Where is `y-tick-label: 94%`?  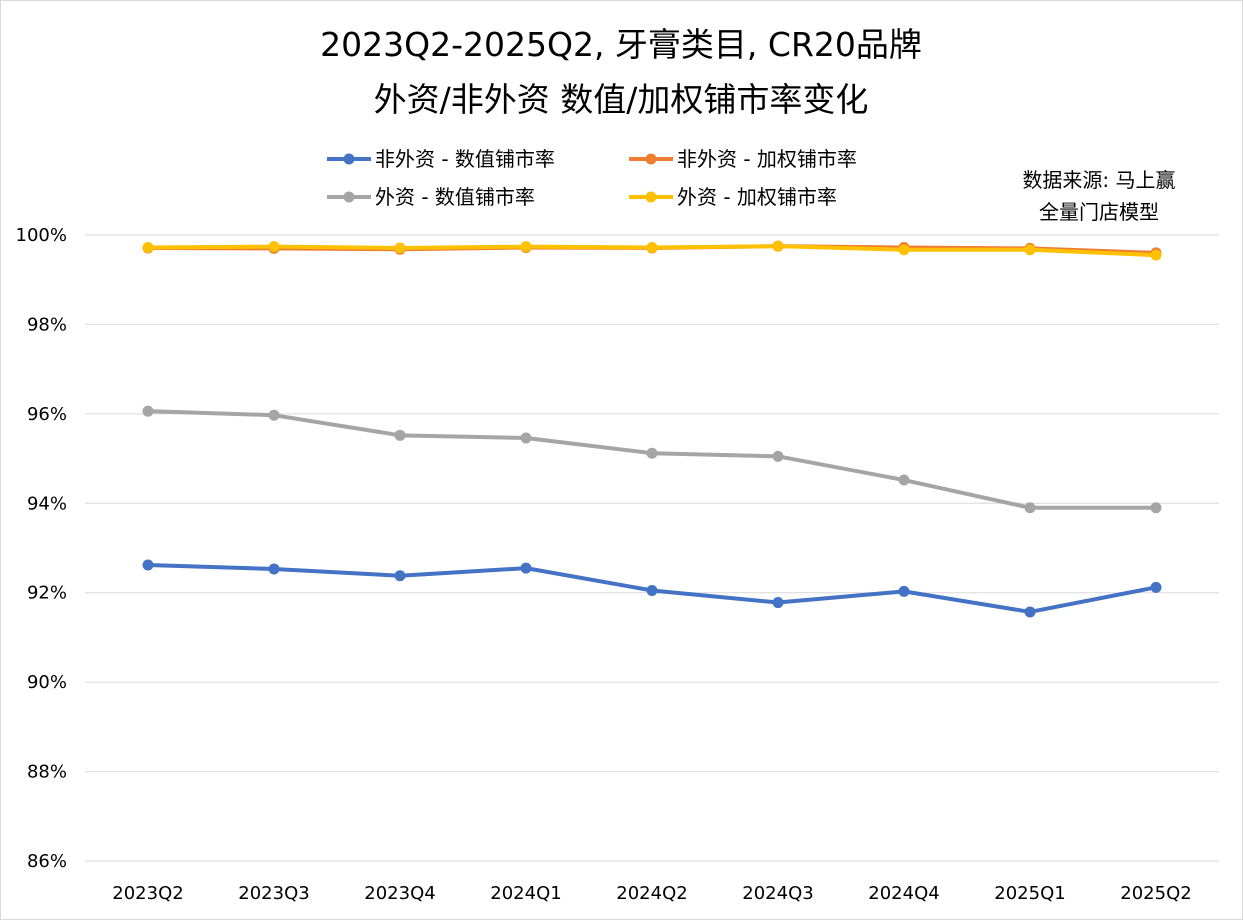 y-tick-label: 94% is located at coordinates (47, 503).